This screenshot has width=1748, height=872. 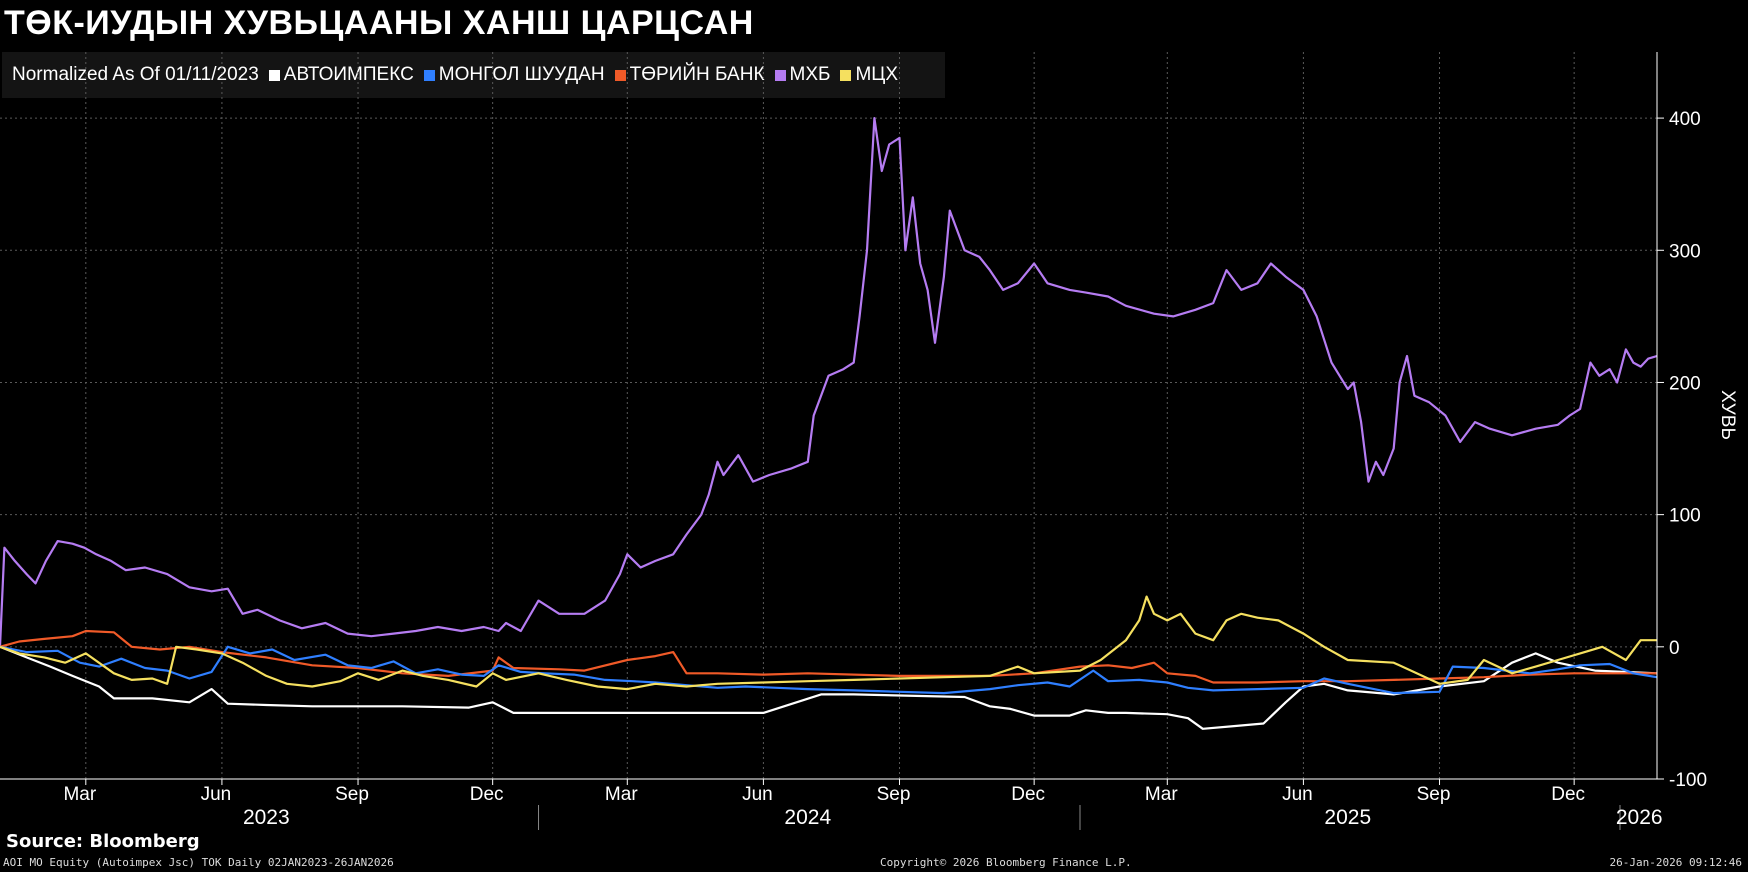 What do you see at coordinates (1685, 119) in the screenshot?
I see `y-tick-label: 400` at bounding box center [1685, 119].